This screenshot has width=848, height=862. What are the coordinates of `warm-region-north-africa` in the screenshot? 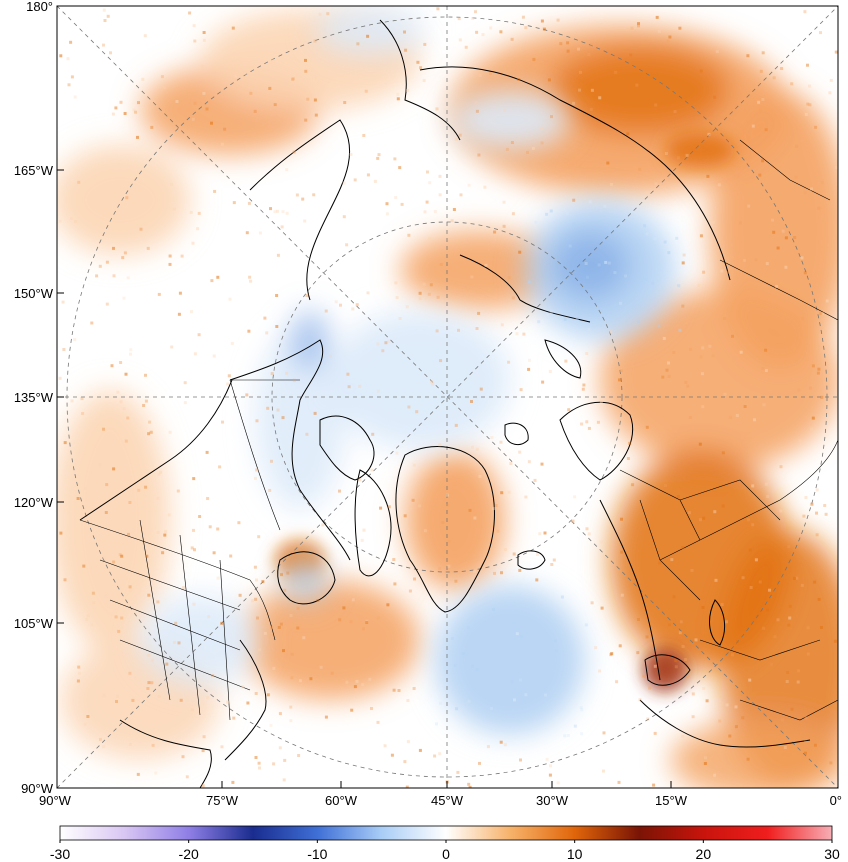 It's located at (754, 754).